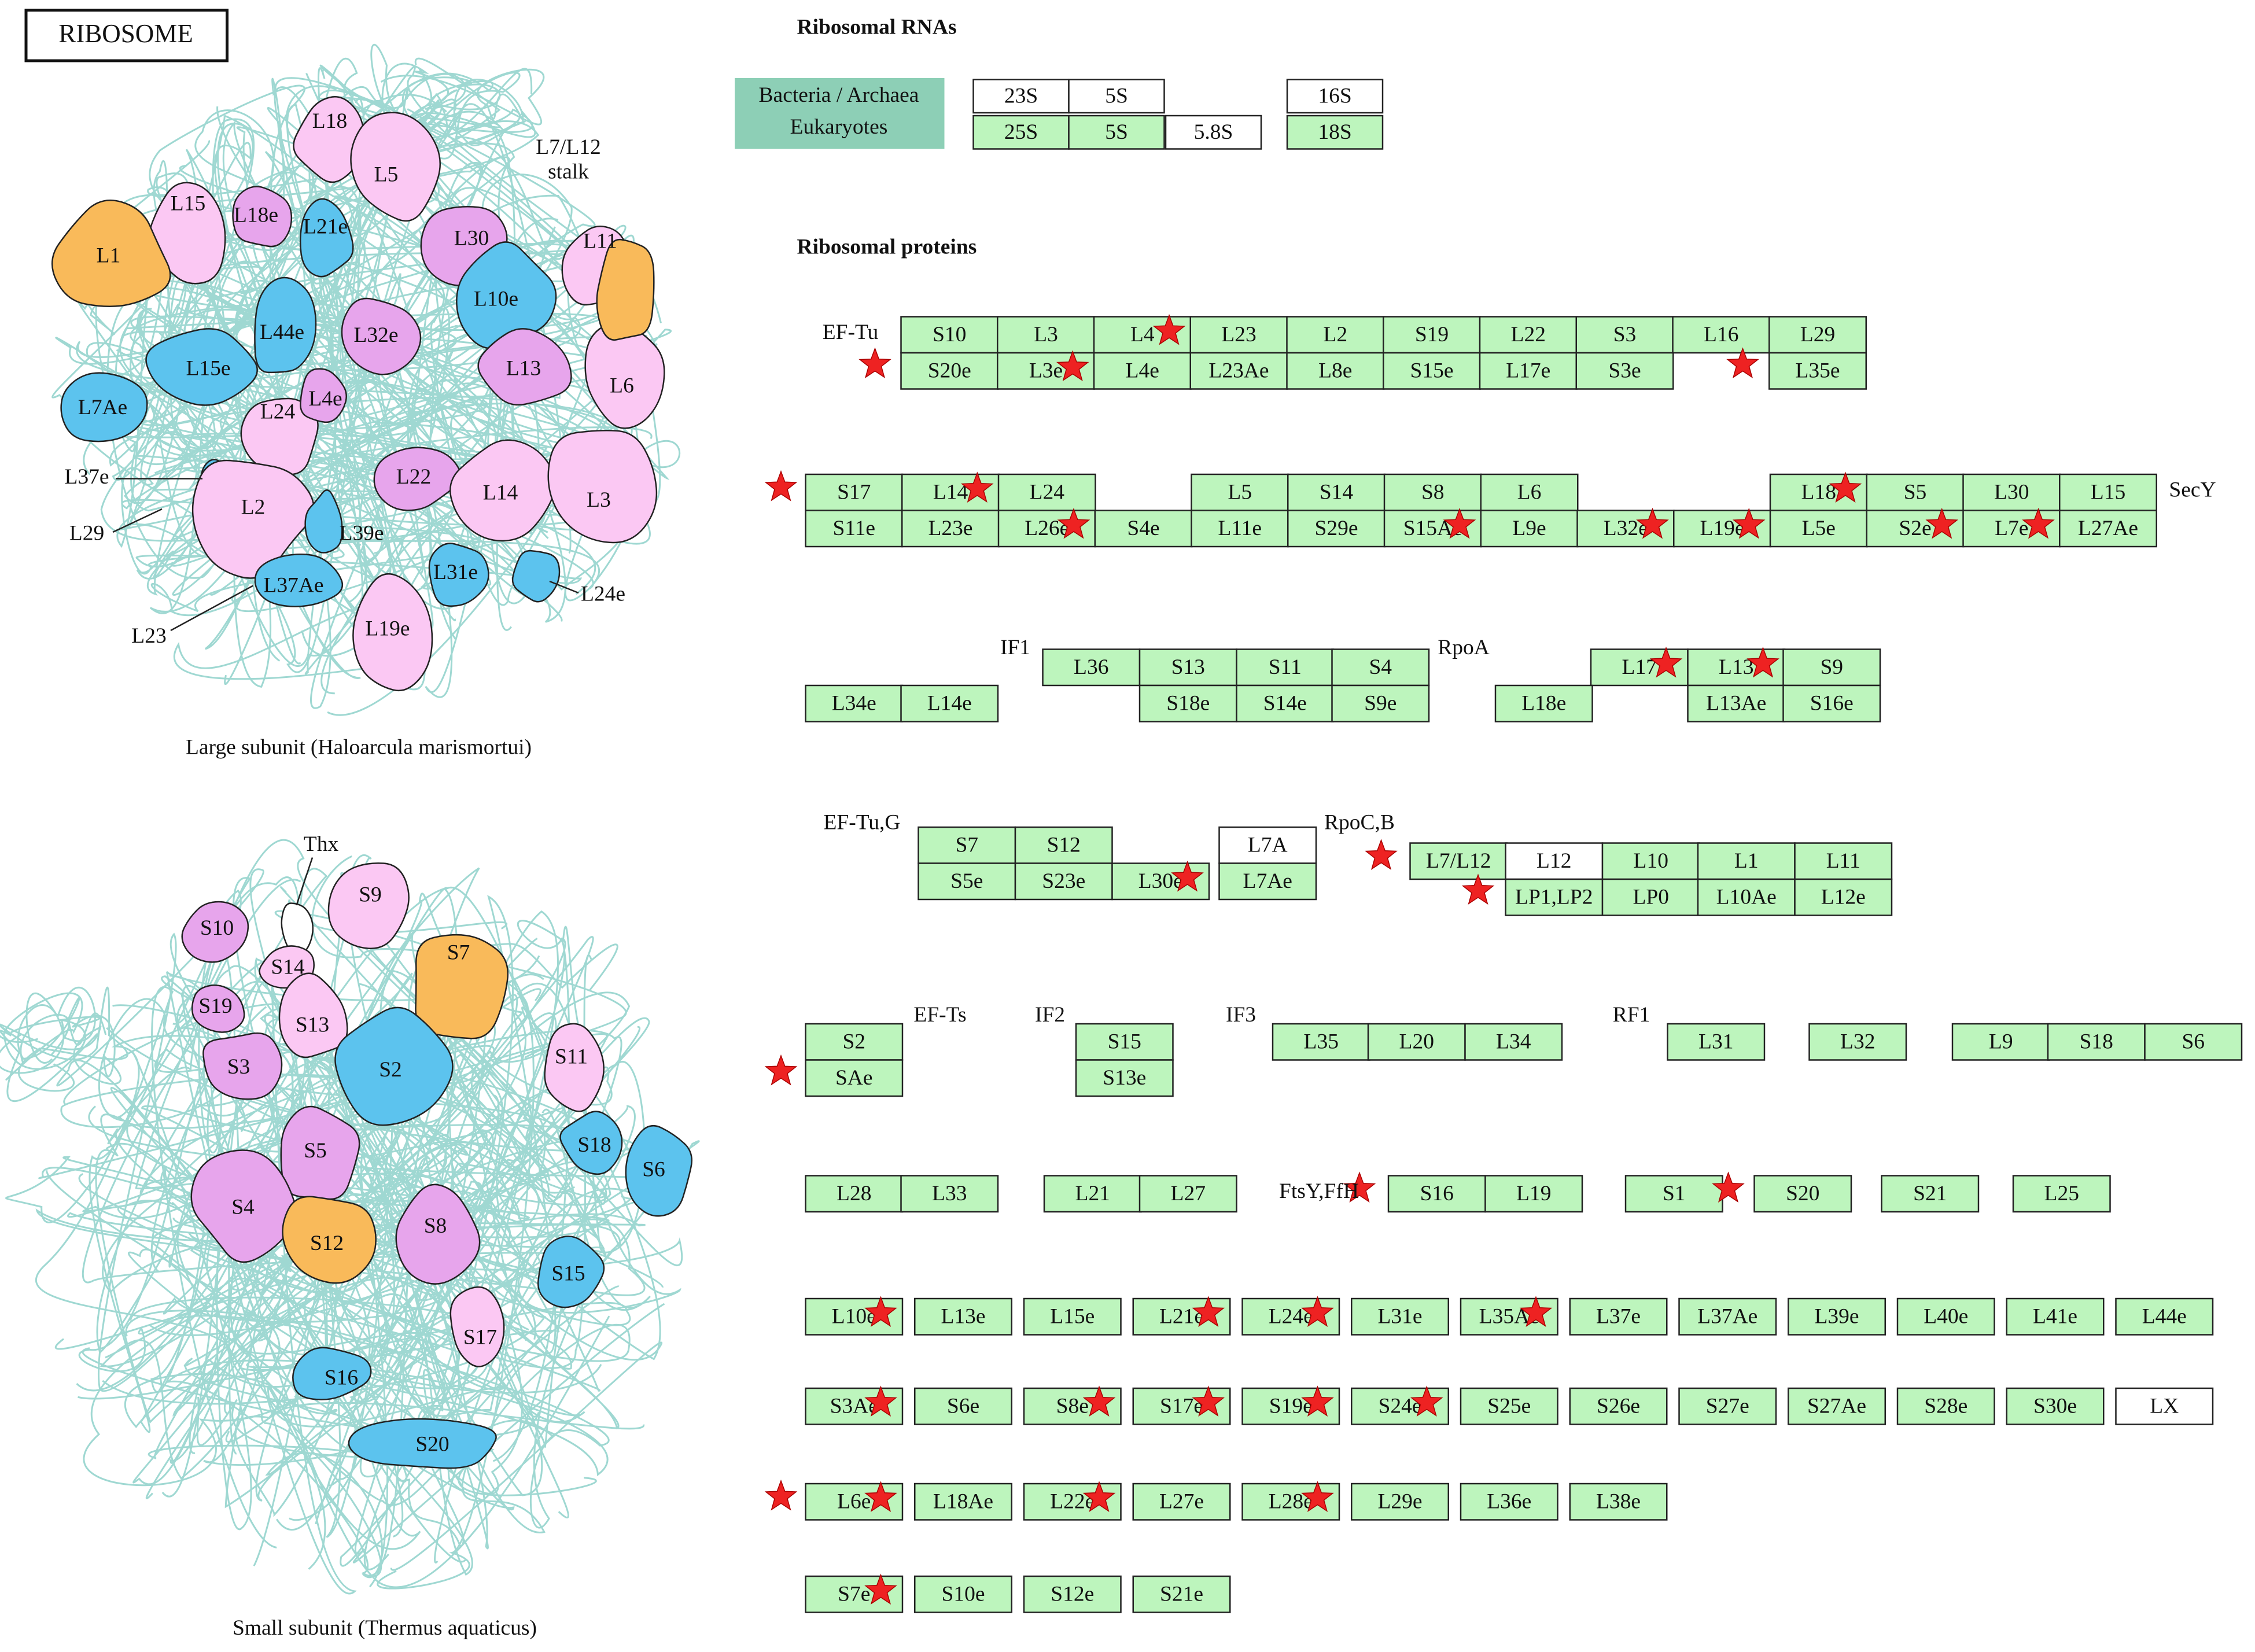 The image size is (2255, 1652). Describe the element at coordinates (325, 399) in the screenshot. I see `protein-label: L4e` at that location.